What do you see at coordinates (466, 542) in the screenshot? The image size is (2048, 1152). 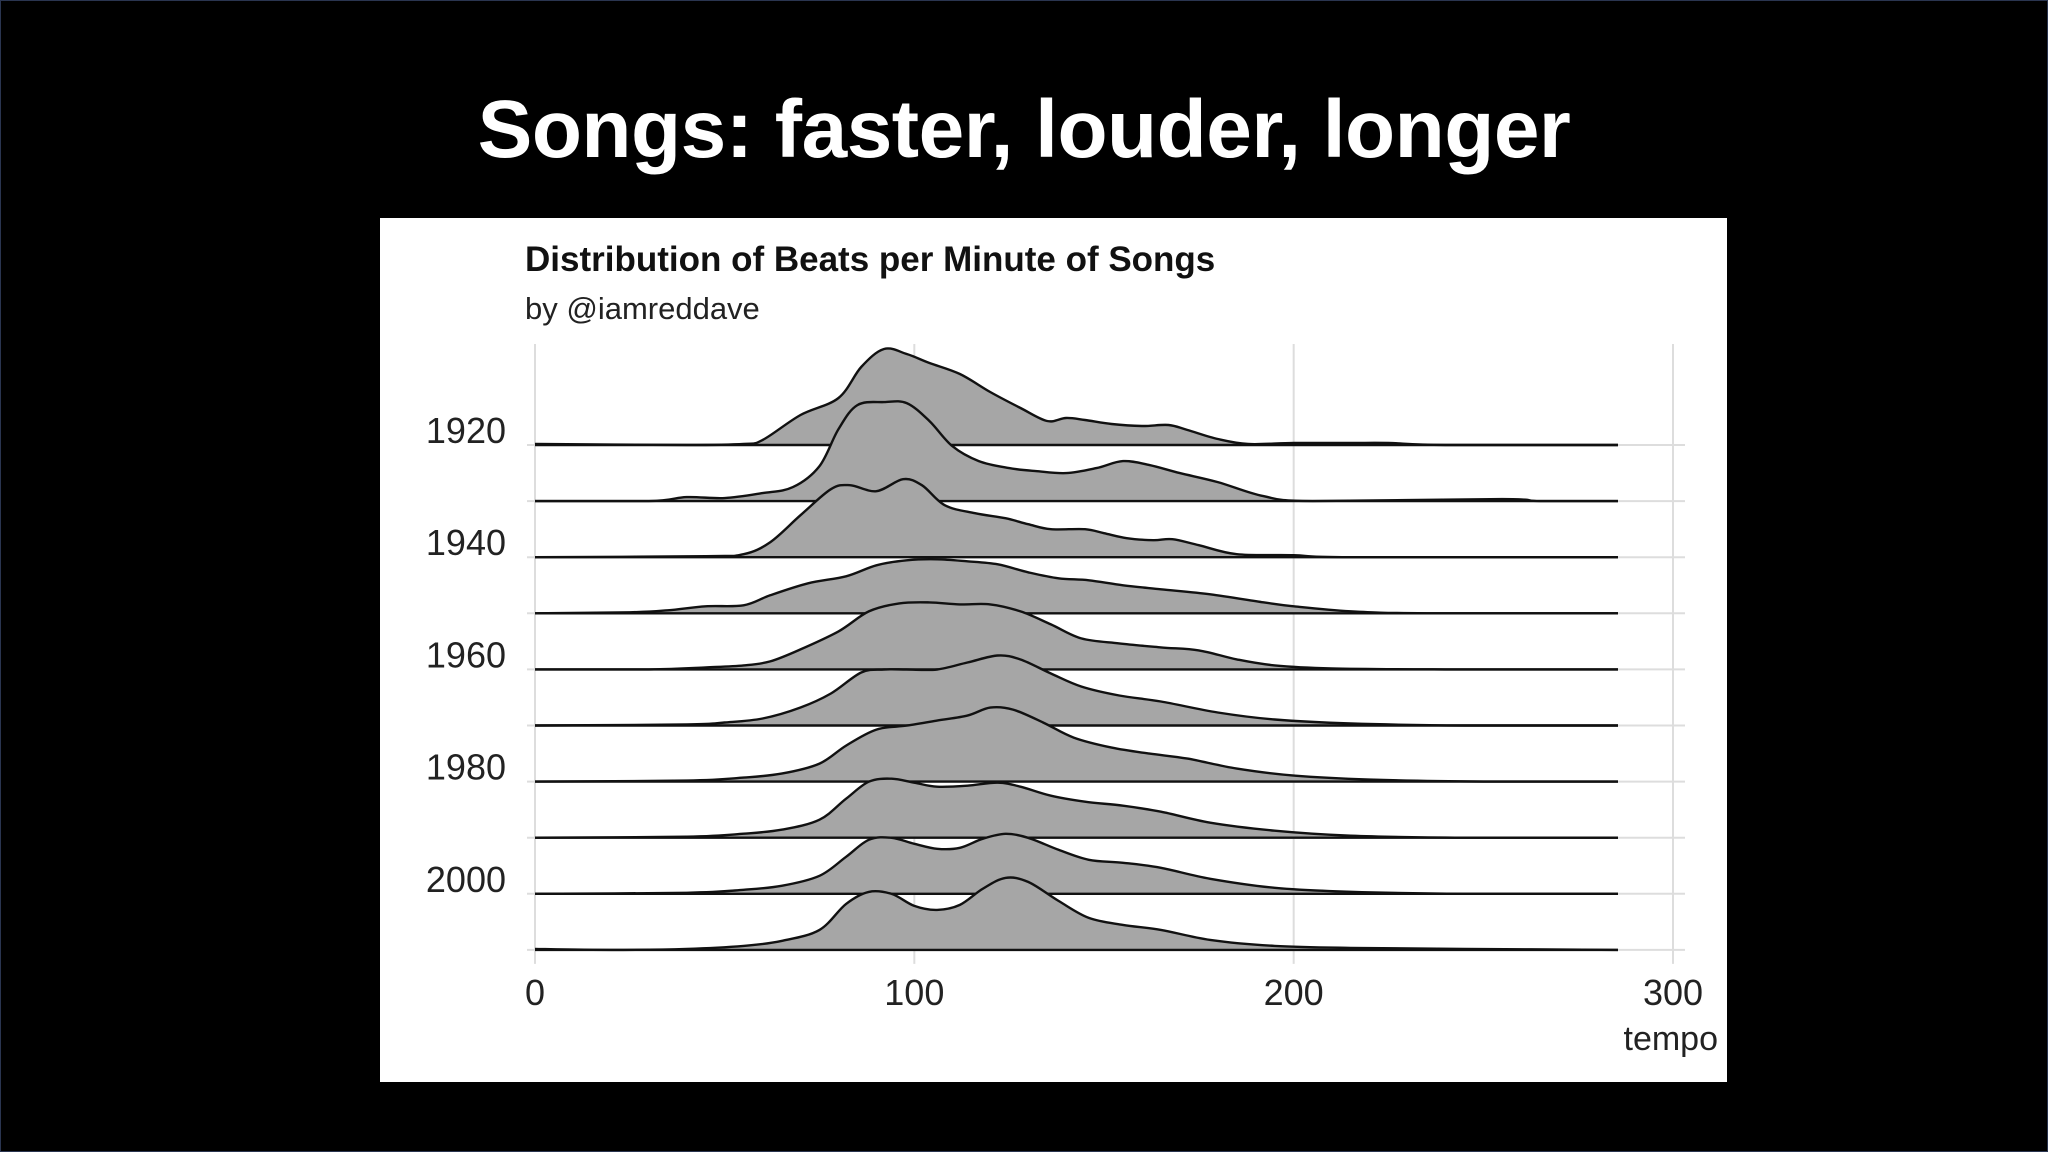 I see `y-tick-1940: 1940` at bounding box center [466, 542].